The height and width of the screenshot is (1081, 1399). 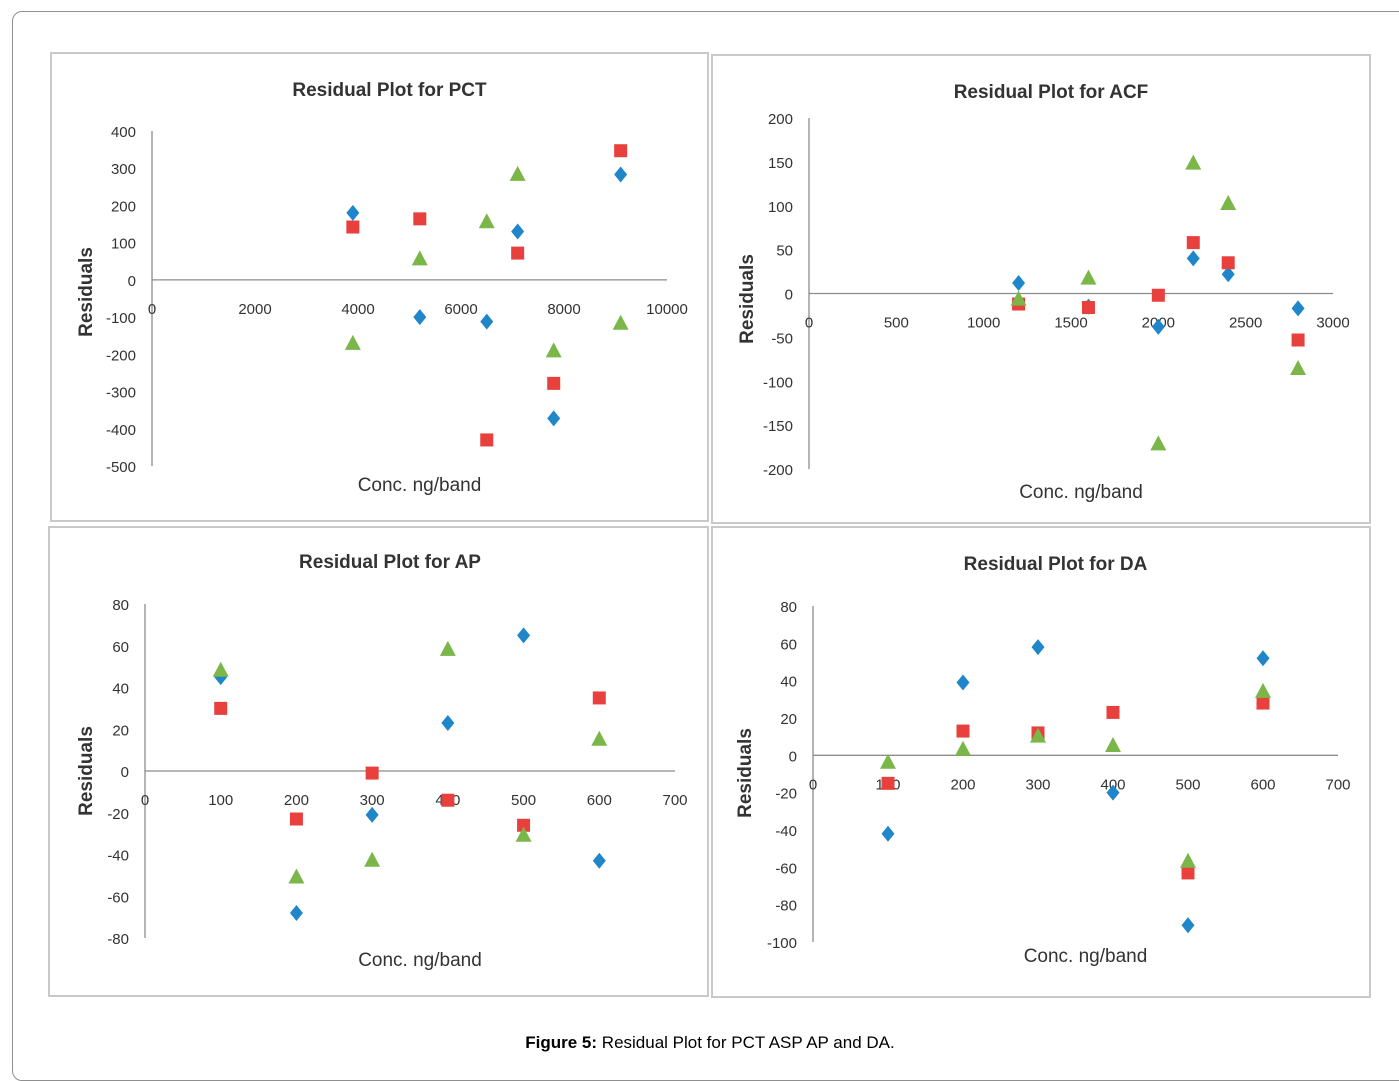 What do you see at coordinates (460, 309) in the screenshot?
I see `x-tick-label: 6000` at bounding box center [460, 309].